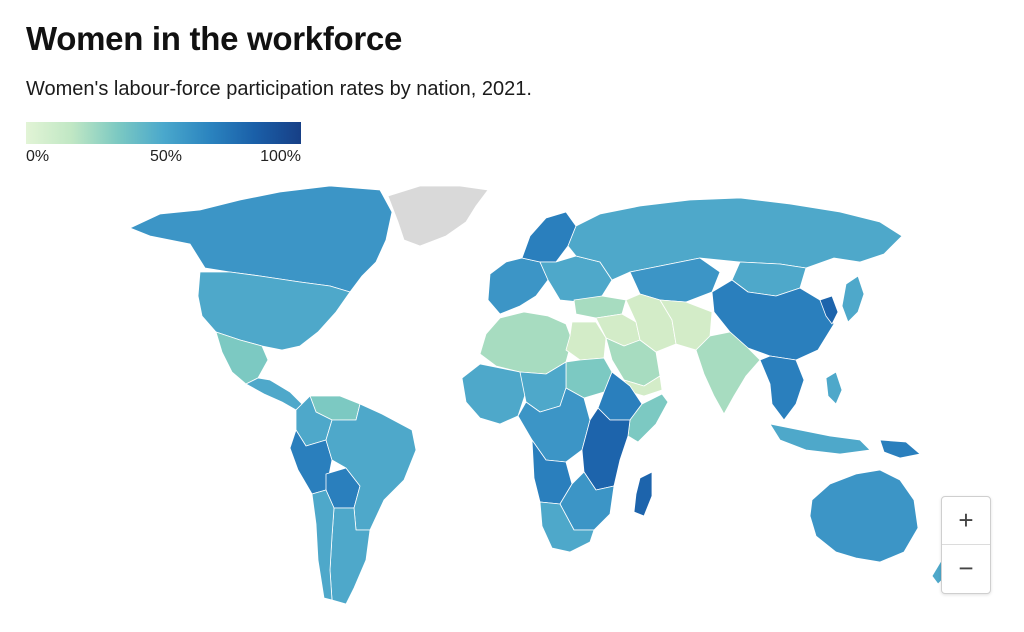  Describe the element at coordinates (820, 439) in the screenshot. I see `country-indonesia: Indonesia` at that location.